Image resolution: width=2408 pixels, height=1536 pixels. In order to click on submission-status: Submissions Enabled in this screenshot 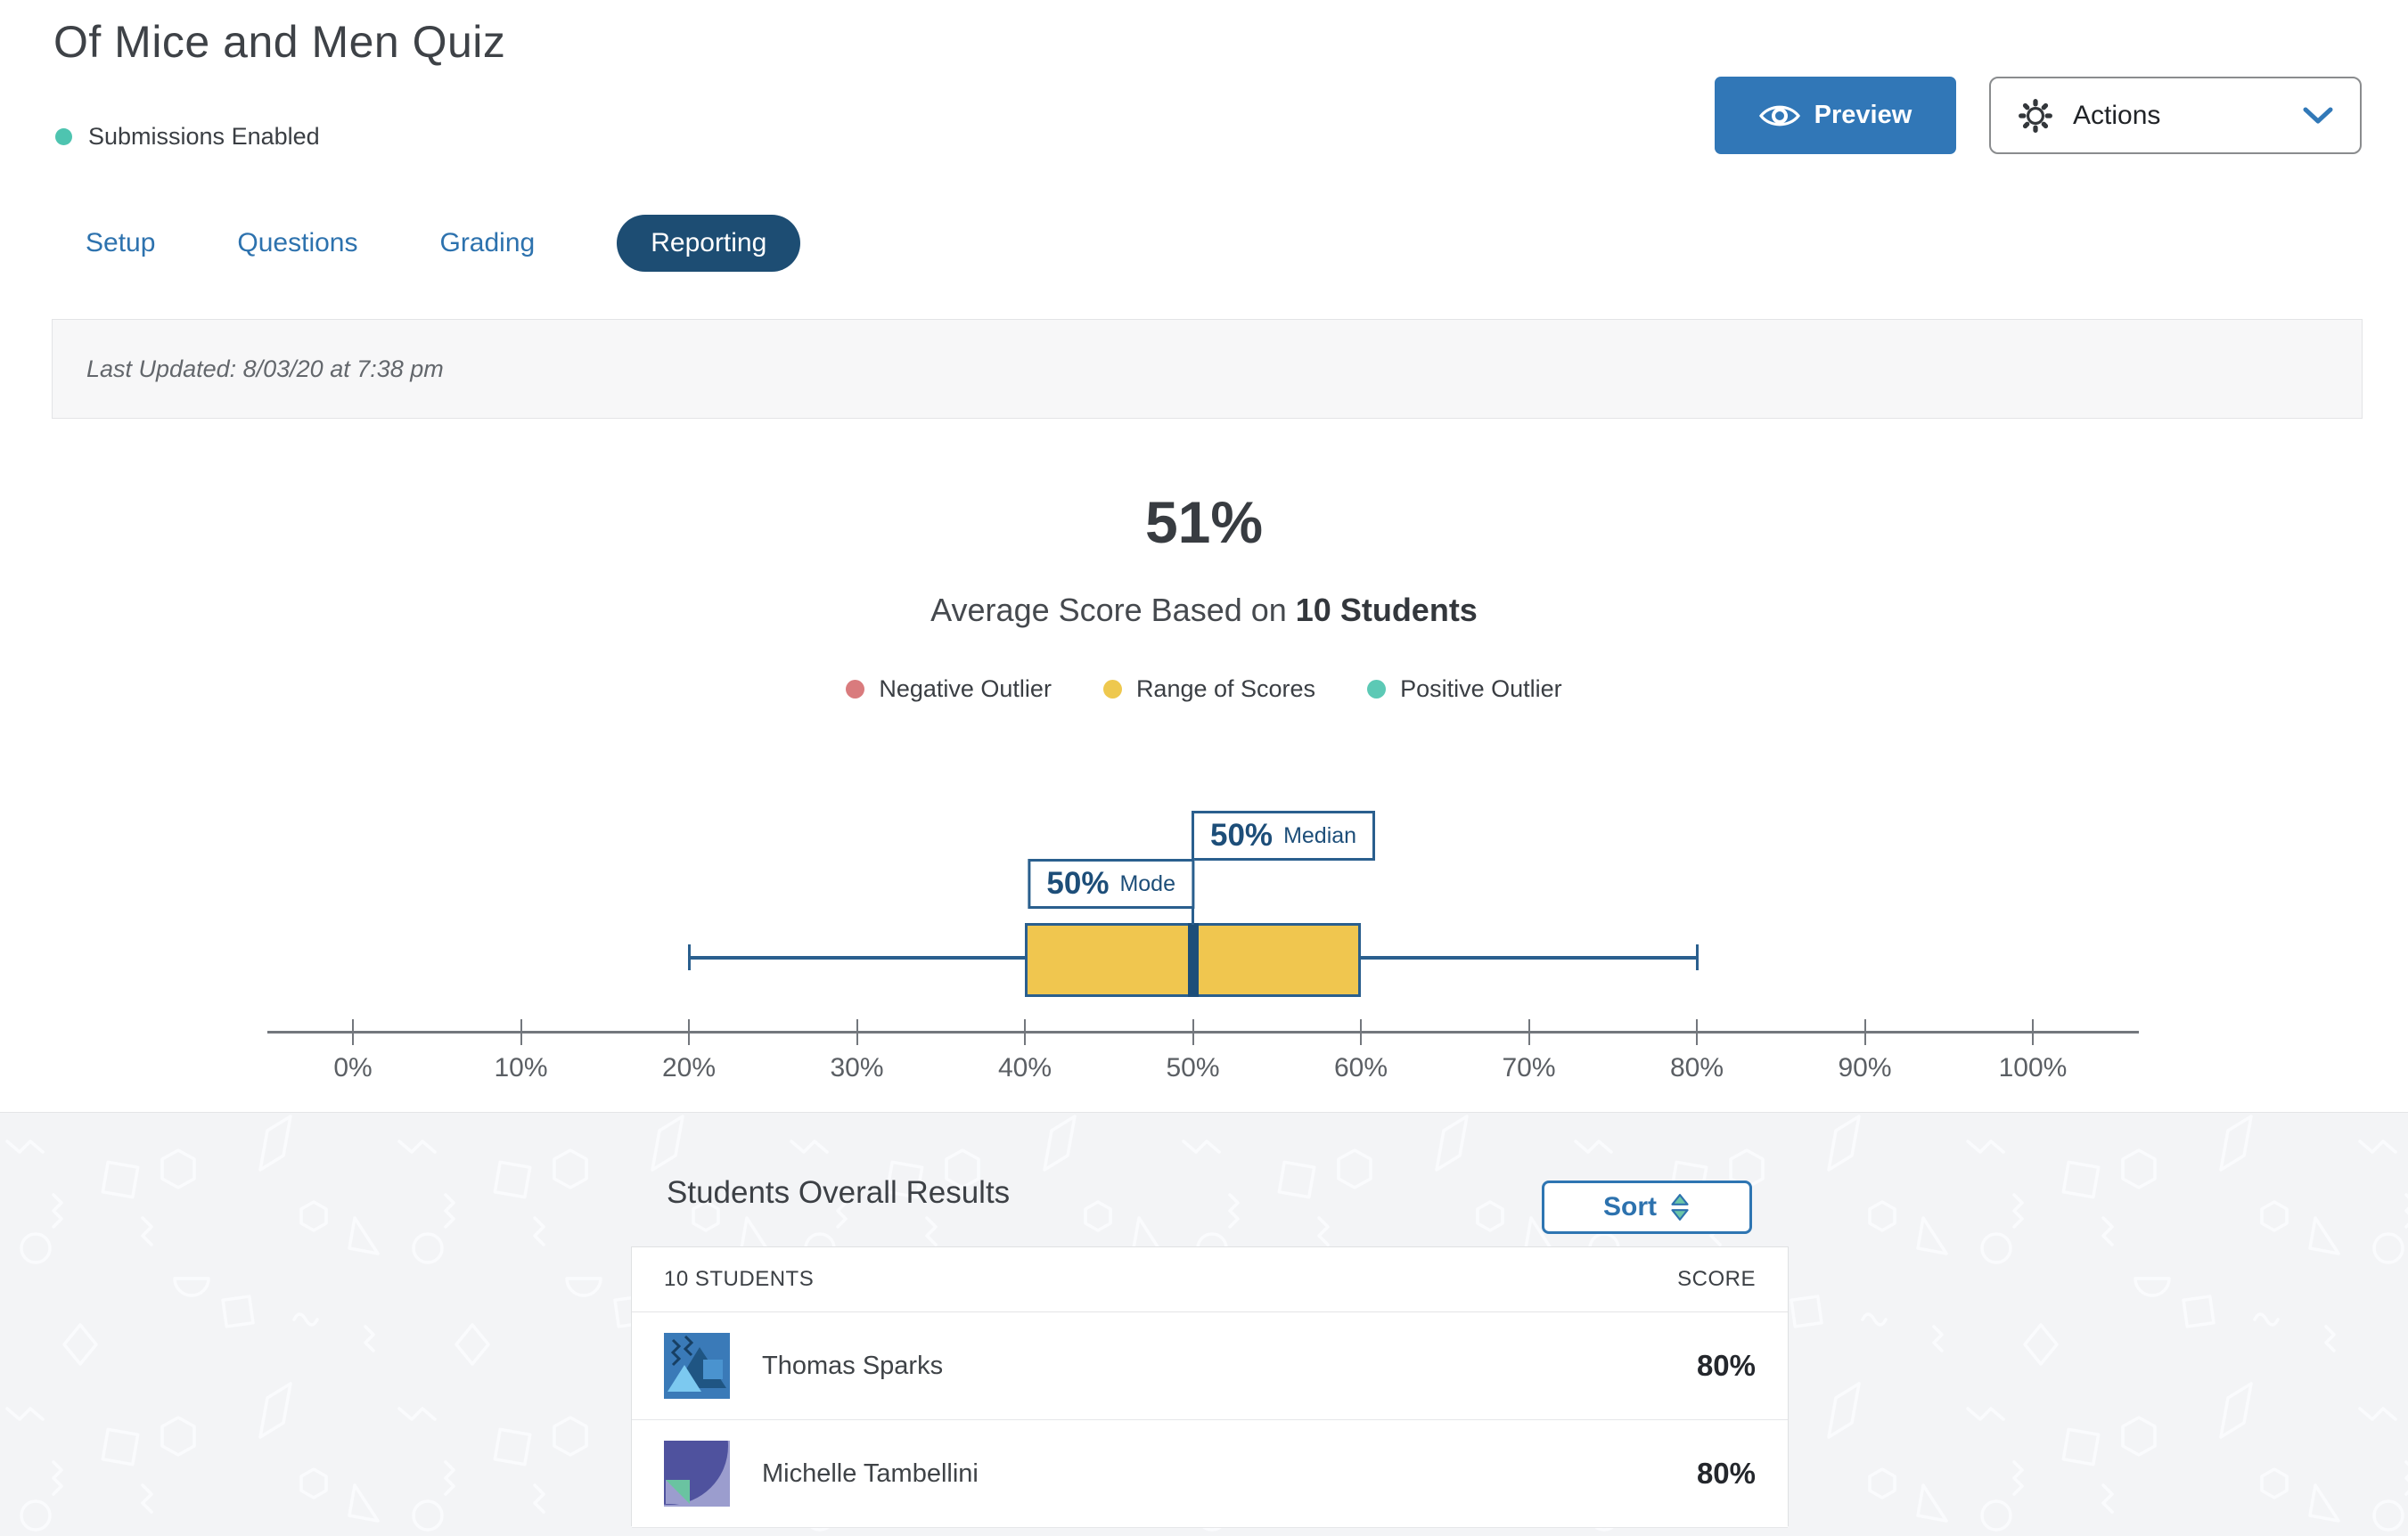, I will do `click(187, 137)`.